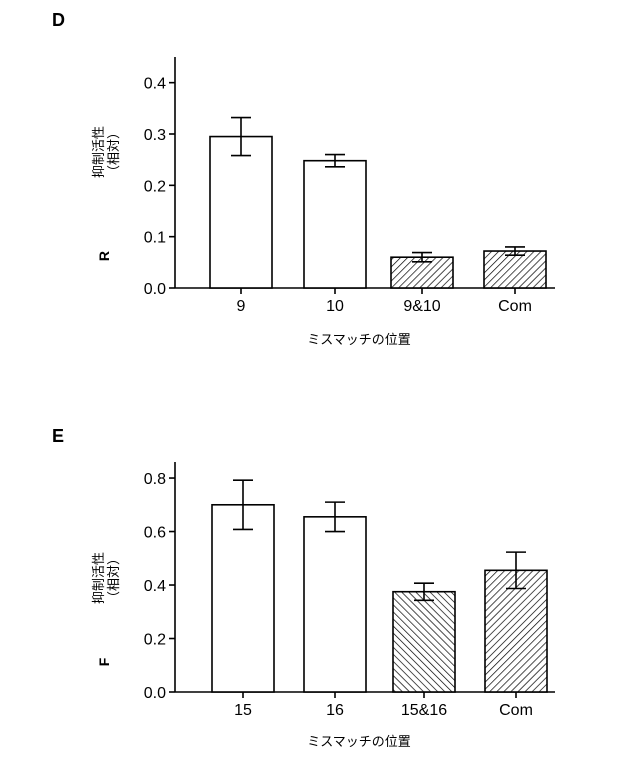  What do you see at coordinates (155, 84) in the screenshot?
I see `panel-d-y-tick-label: 0.4` at bounding box center [155, 84].